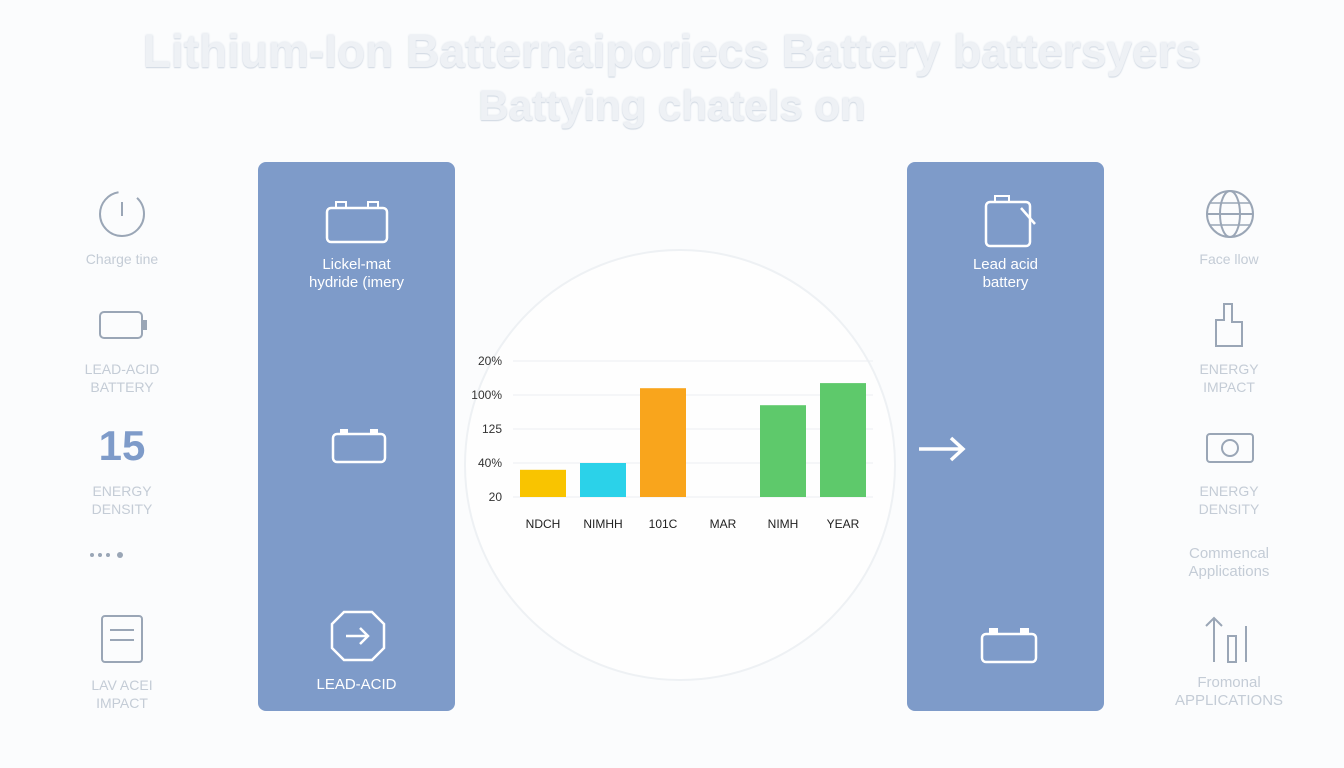 This screenshot has height=768, width=1344. I want to click on y-tick-label: 125, so click(492, 429).